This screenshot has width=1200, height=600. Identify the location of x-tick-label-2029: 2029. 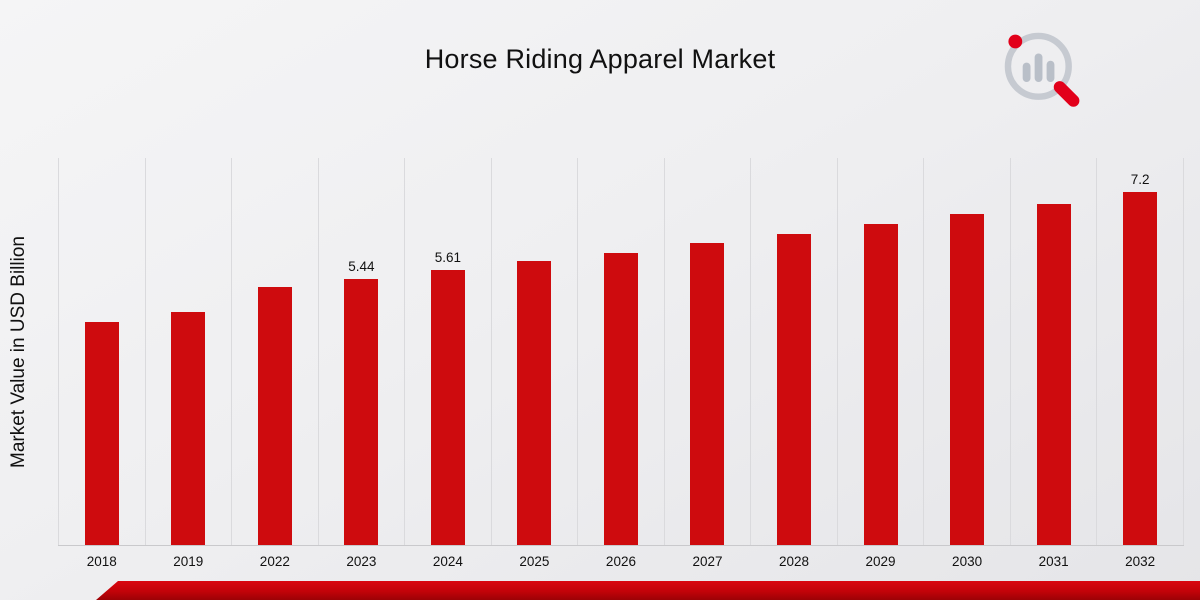
(880, 561).